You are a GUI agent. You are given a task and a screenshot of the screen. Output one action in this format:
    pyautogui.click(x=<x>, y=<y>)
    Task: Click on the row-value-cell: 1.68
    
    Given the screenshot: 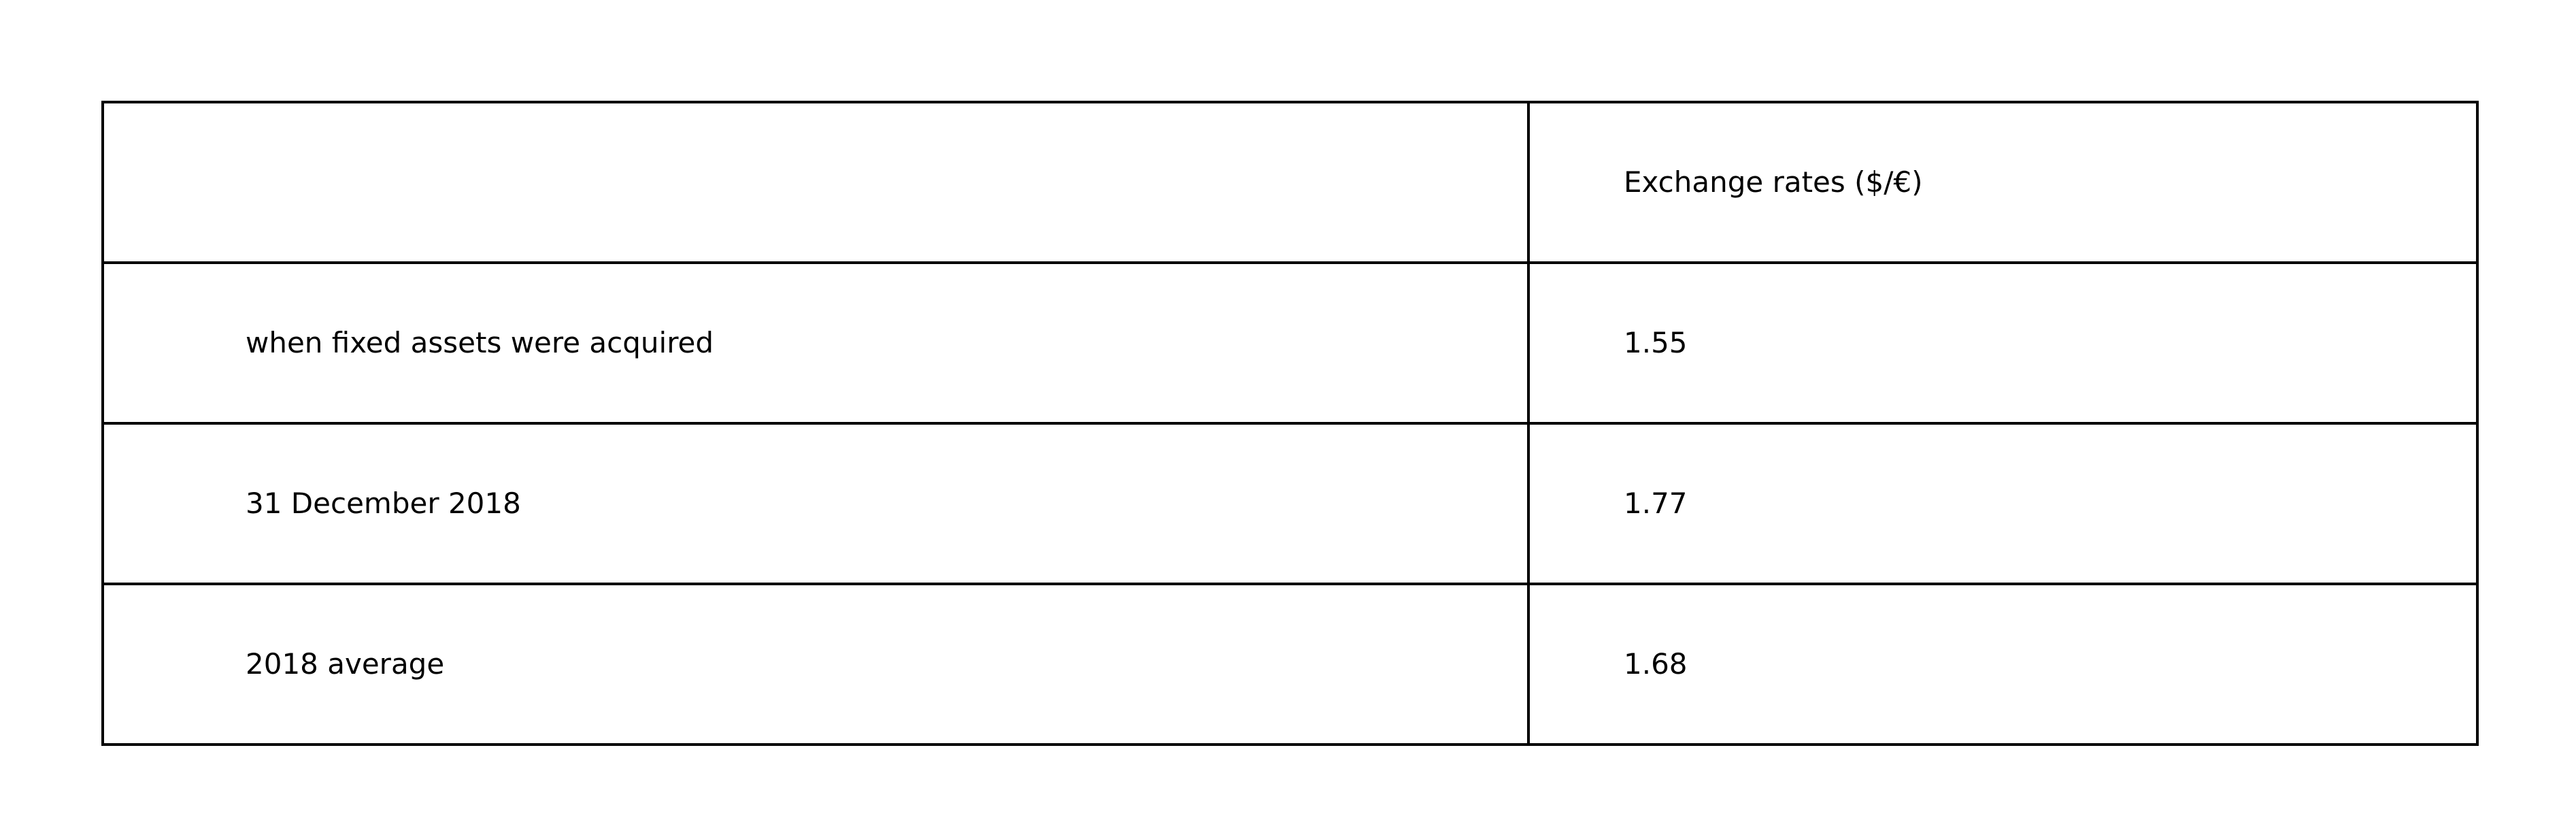 What is the action you would take?
    pyautogui.click(x=2003, y=664)
    